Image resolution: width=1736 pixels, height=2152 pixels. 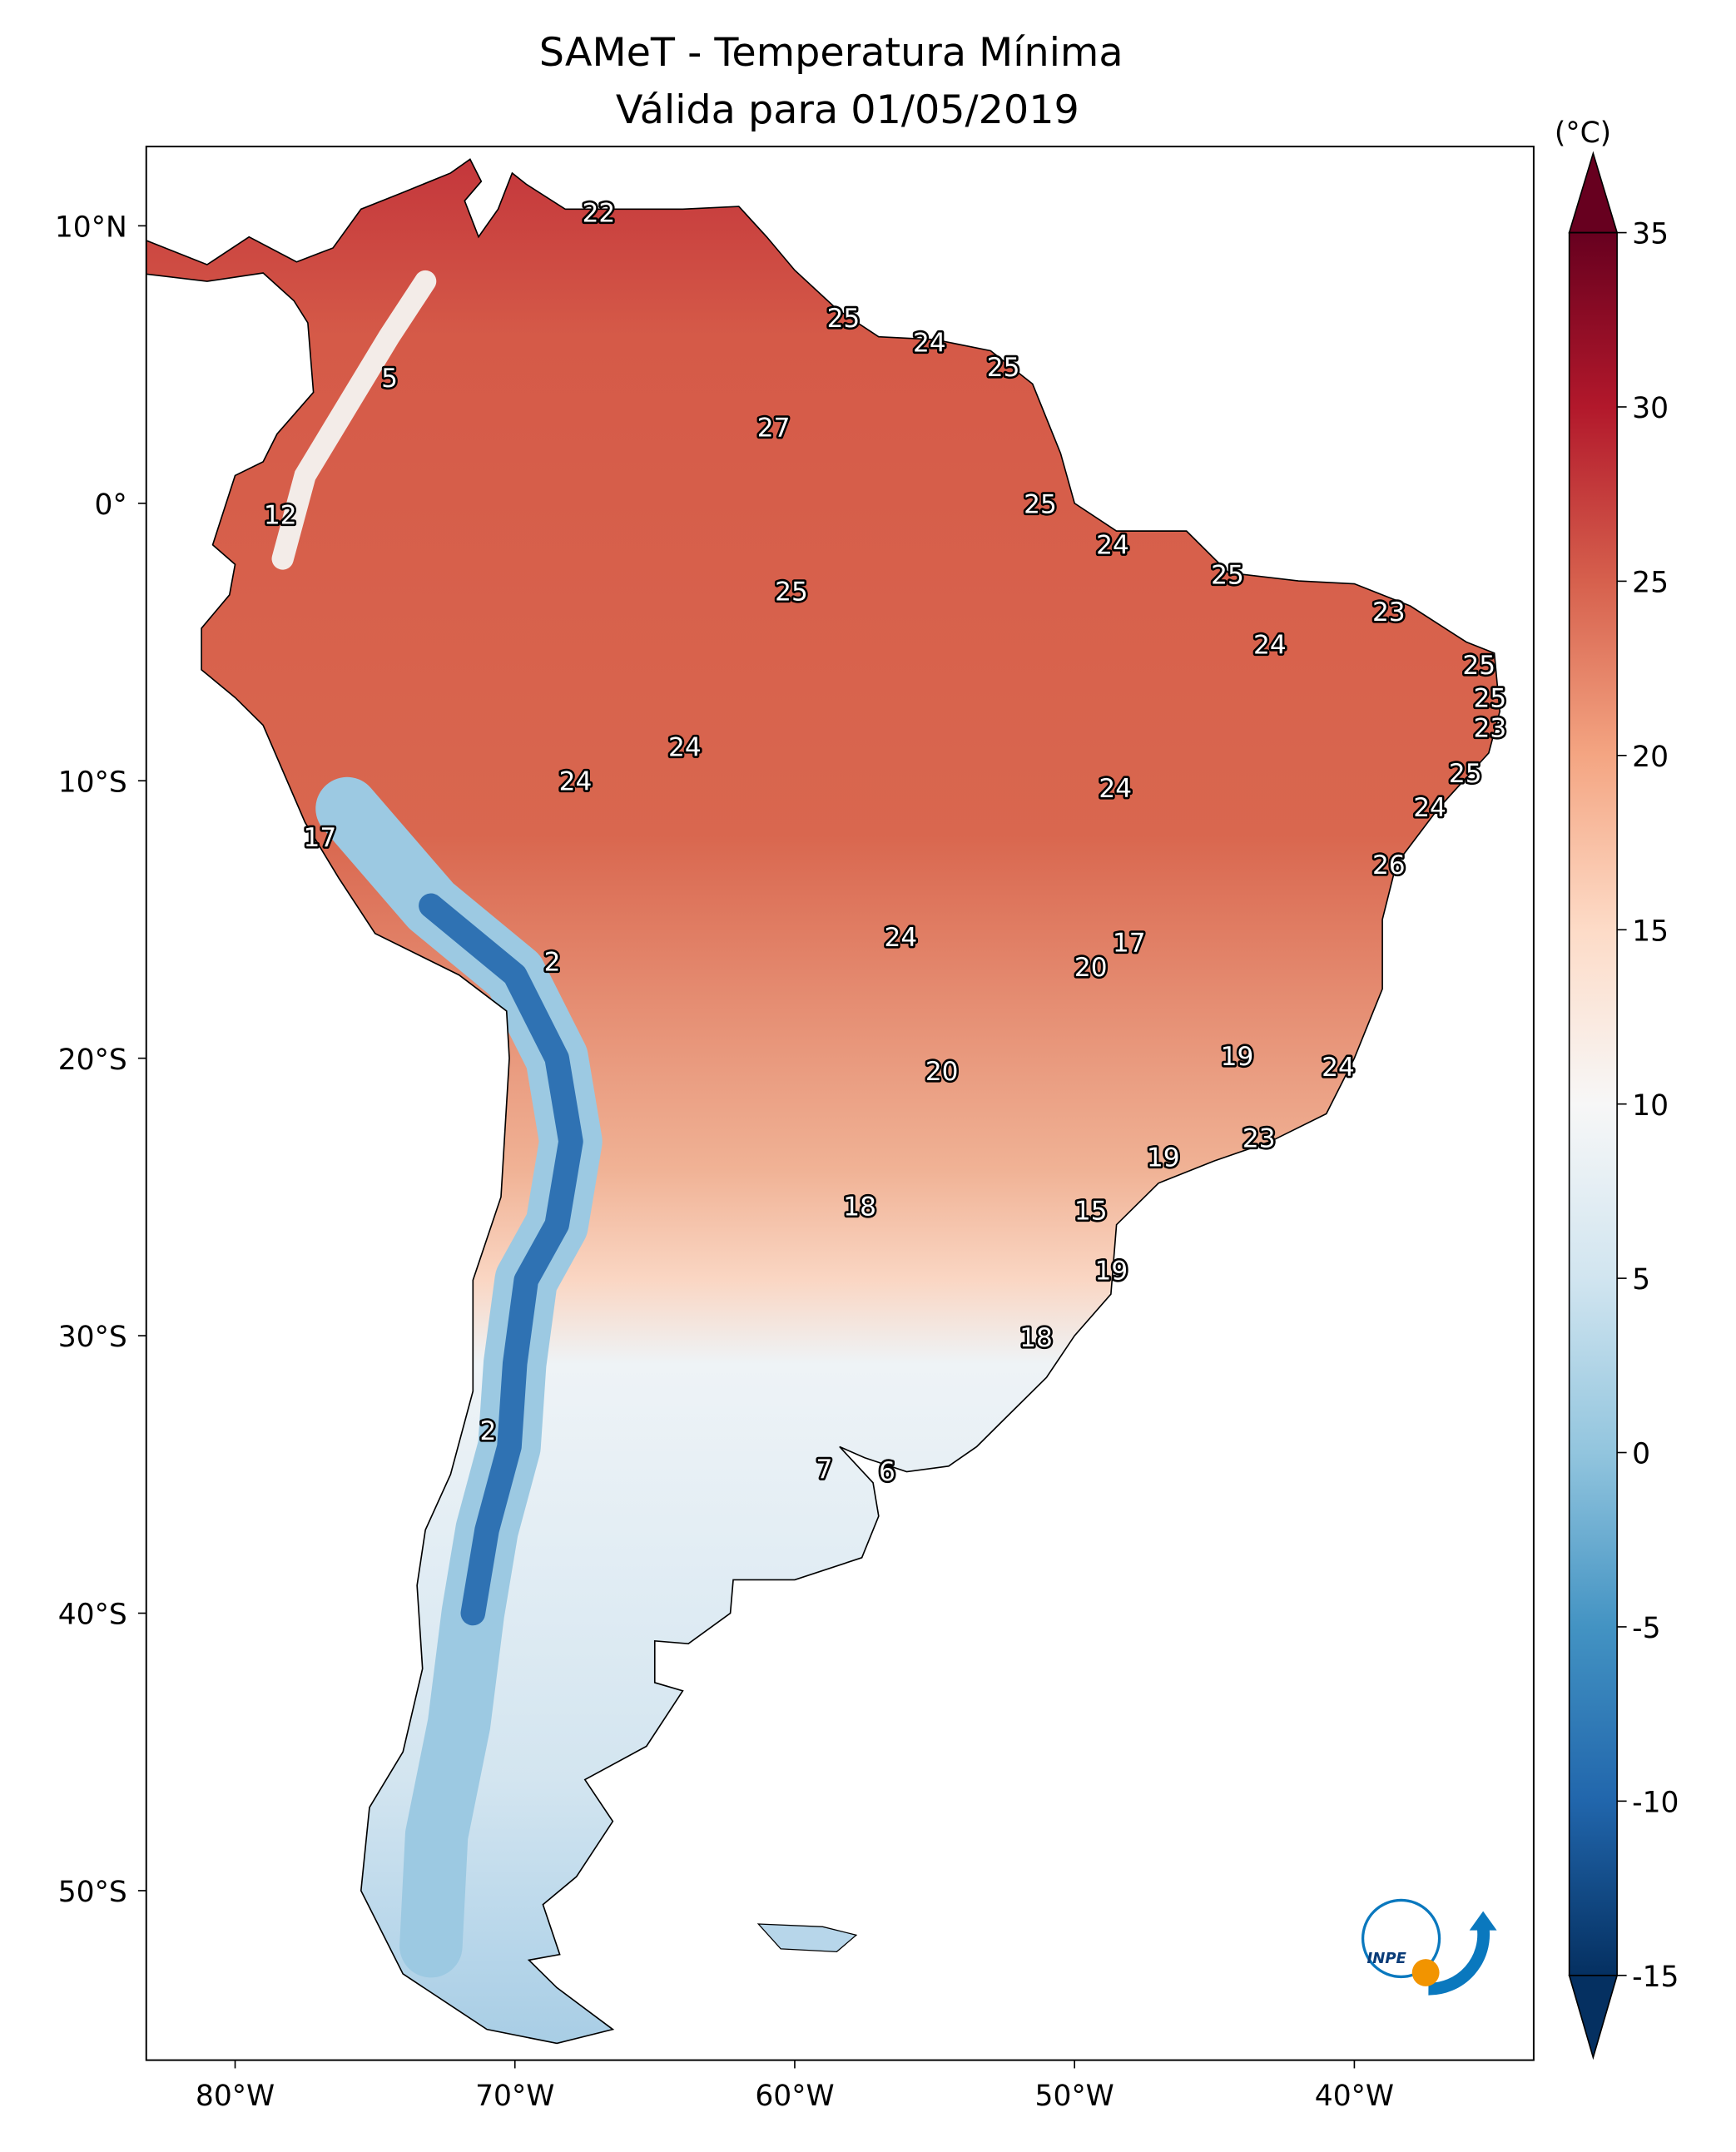 What do you see at coordinates (1656, 1802) in the screenshot?
I see `colorbar-tick-label: -10` at bounding box center [1656, 1802].